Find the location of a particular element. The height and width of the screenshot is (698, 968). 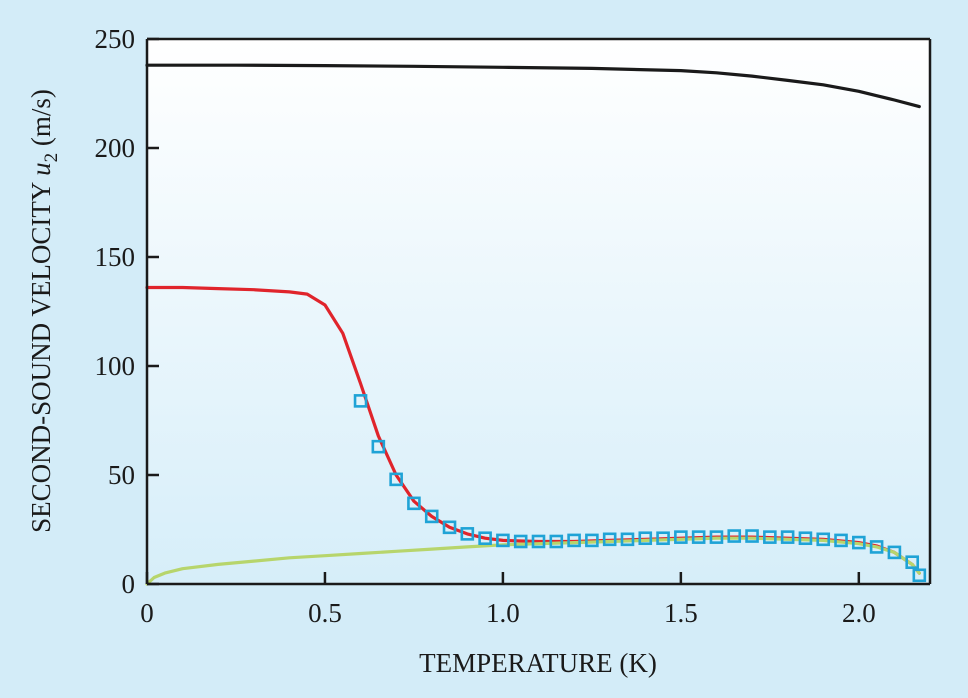

y-tick-label: 200 is located at coordinates (115, 148).